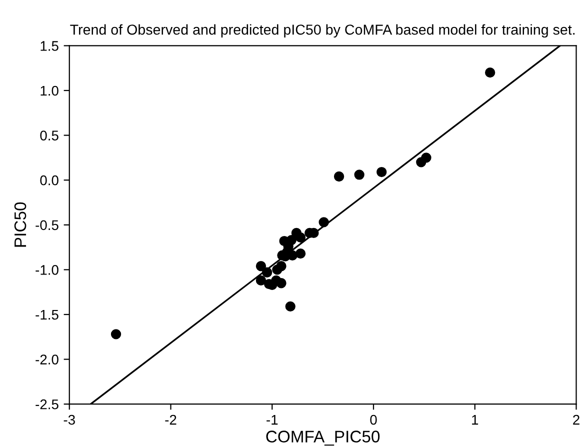 This screenshot has height=448, width=588. Describe the element at coordinates (576, 419) in the screenshot. I see `x-tick-label: 2` at that location.